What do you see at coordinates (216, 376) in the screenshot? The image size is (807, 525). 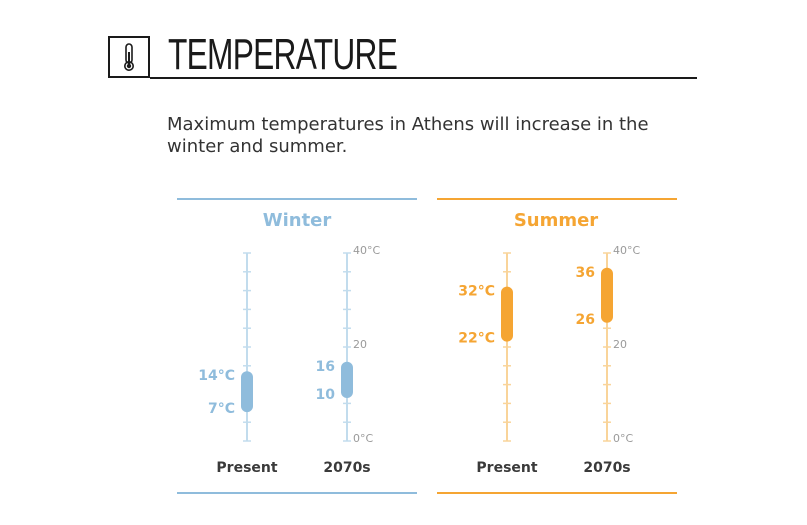 I see `high-value-label: 14°C` at bounding box center [216, 376].